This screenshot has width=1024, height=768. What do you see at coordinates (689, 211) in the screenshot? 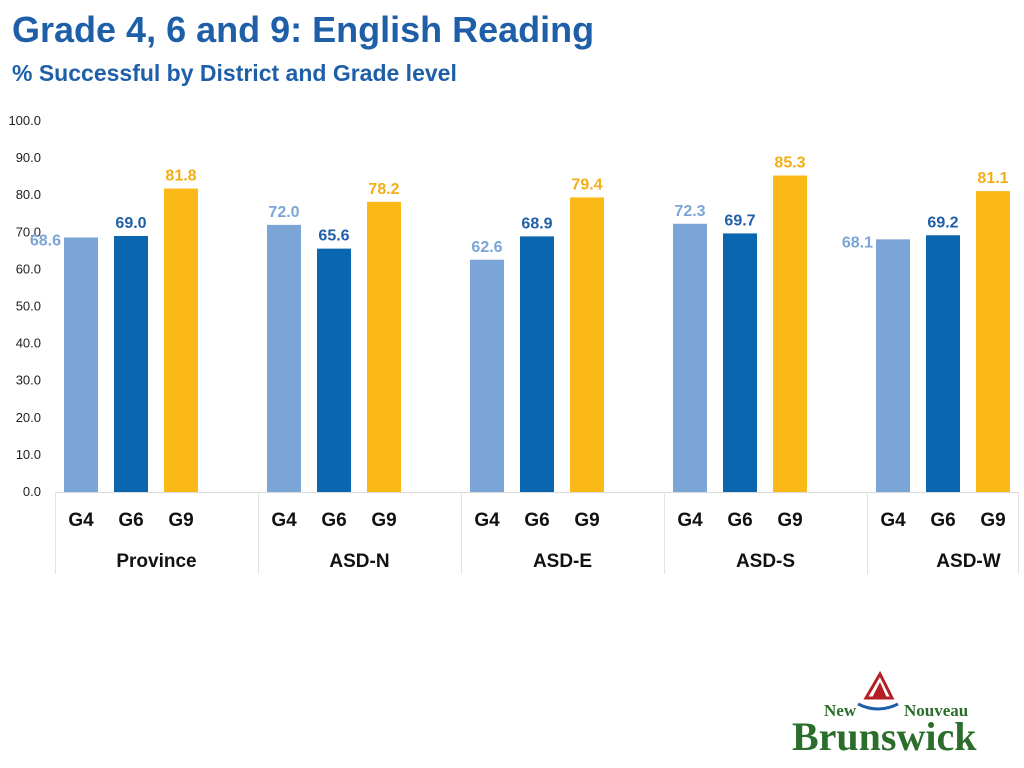
I see `data-label: 72.3` at bounding box center [689, 211].